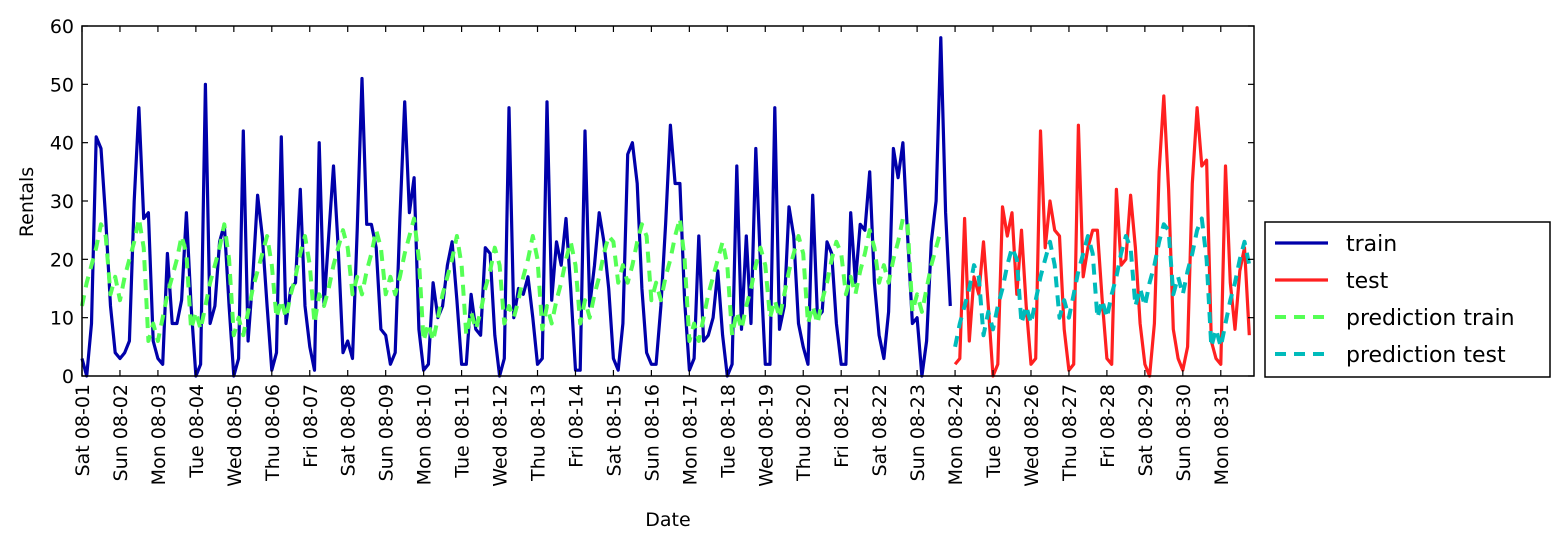  I want to click on x-tick-label: Mon 08-31, so click(1222, 434).